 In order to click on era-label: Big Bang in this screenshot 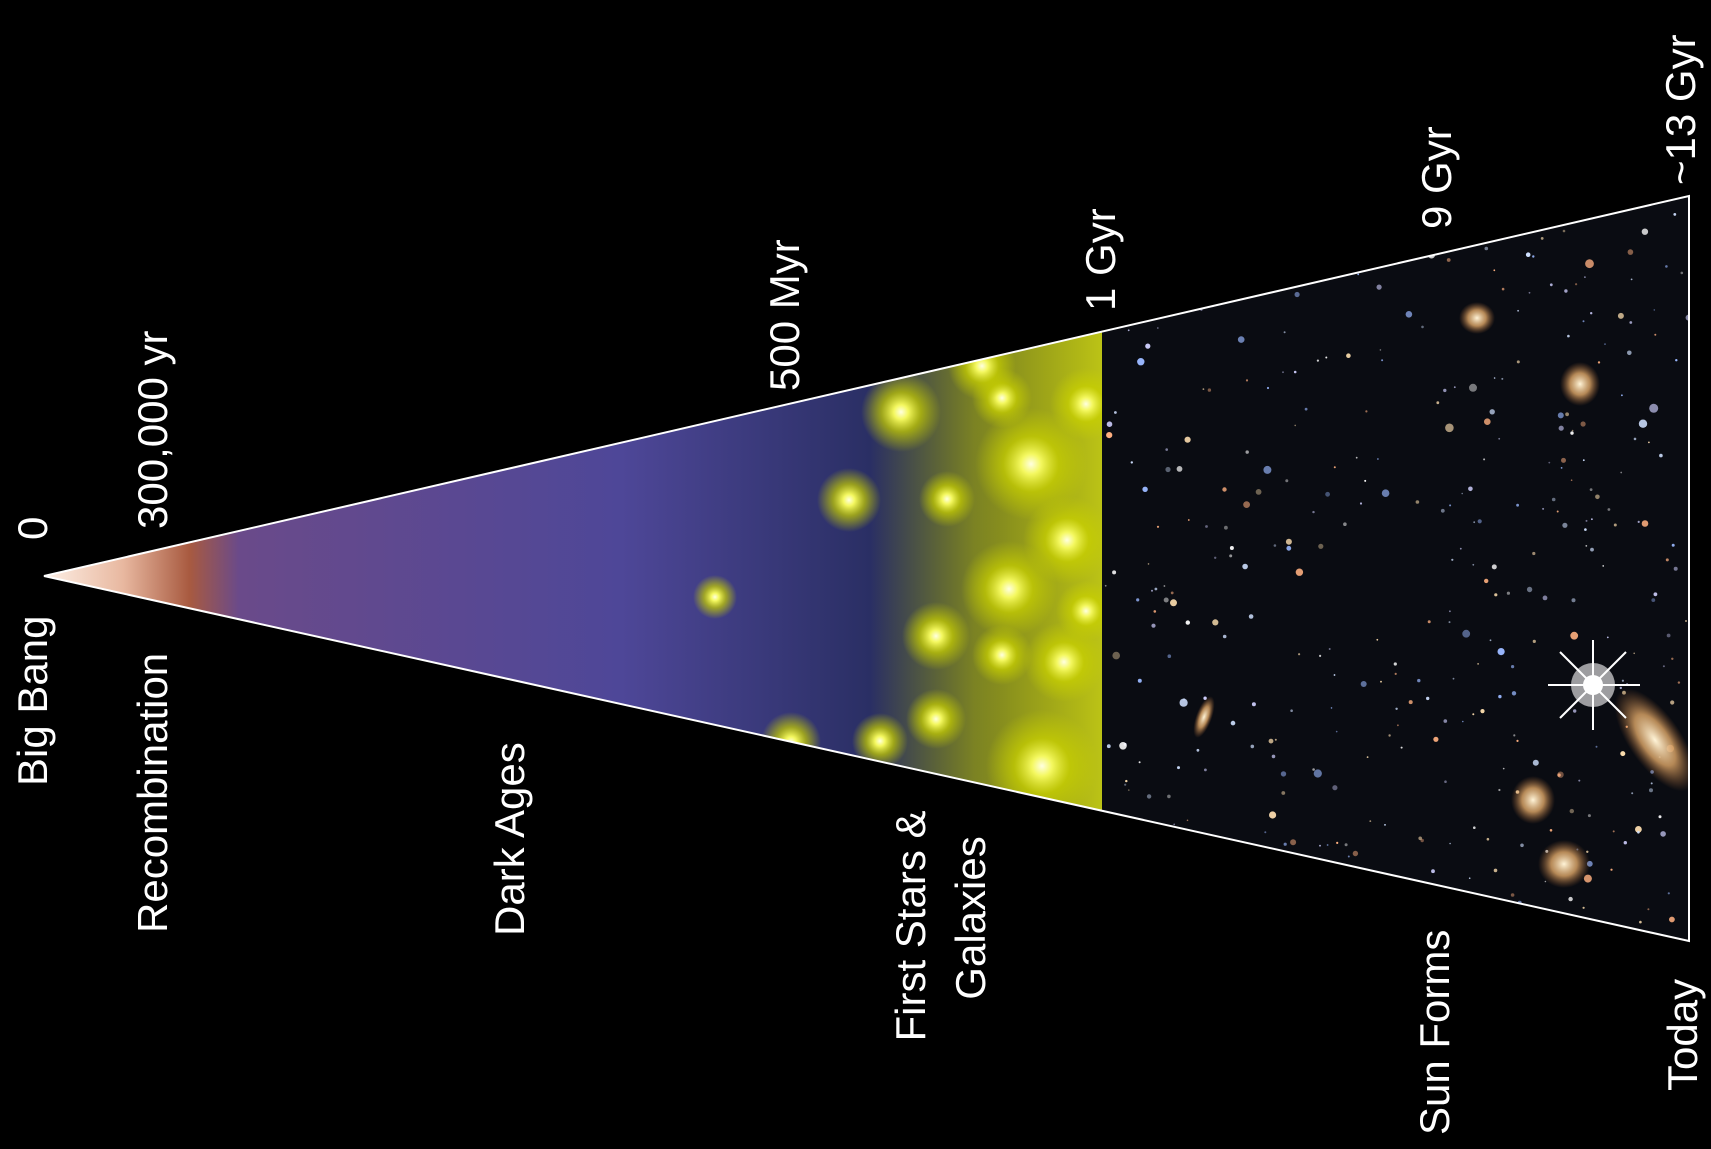, I will do `click(32, 701)`.